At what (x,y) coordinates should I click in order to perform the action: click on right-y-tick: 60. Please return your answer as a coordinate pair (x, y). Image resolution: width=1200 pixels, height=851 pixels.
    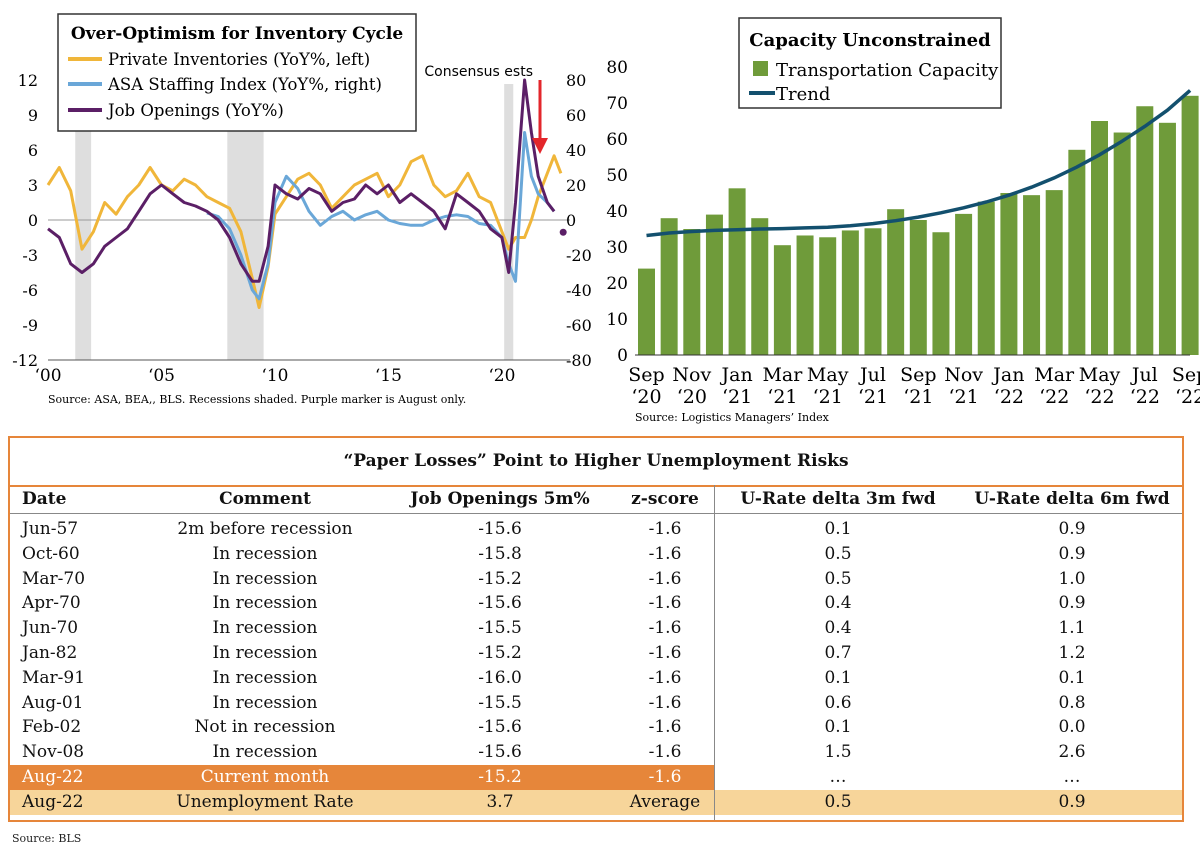
    Looking at the image, I should click on (617, 140).